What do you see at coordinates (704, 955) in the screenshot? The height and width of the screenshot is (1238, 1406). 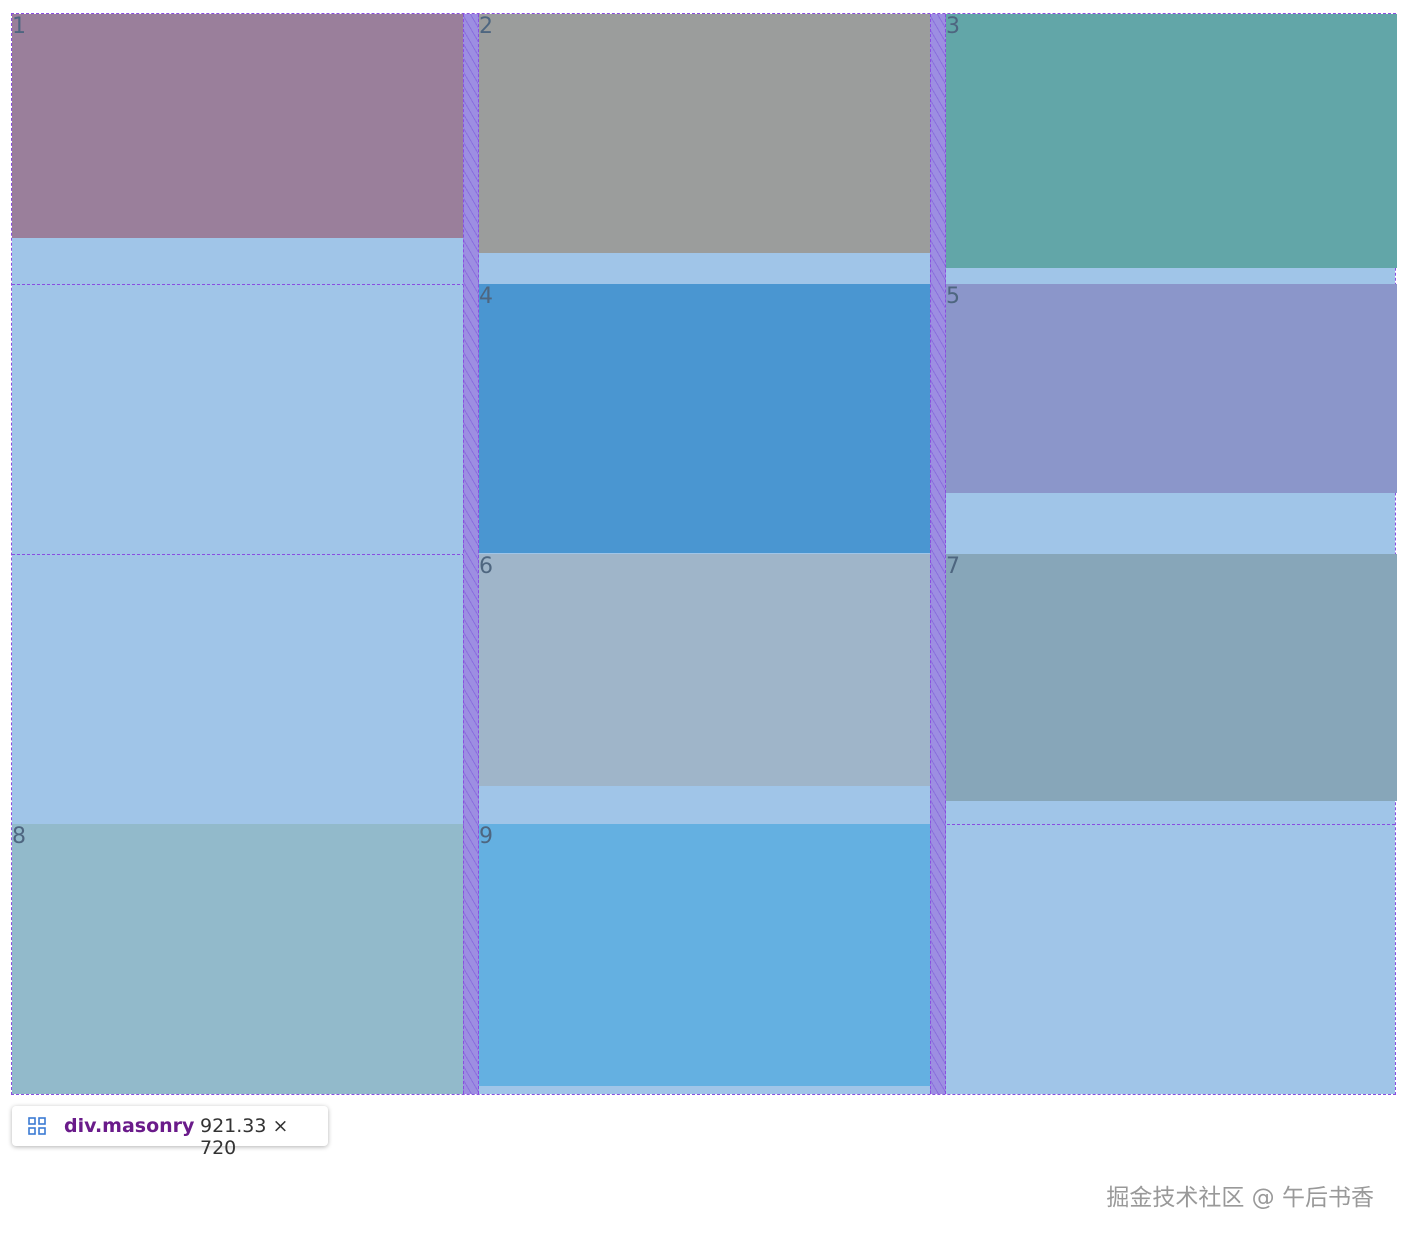 I see `masonry-item: 9` at bounding box center [704, 955].